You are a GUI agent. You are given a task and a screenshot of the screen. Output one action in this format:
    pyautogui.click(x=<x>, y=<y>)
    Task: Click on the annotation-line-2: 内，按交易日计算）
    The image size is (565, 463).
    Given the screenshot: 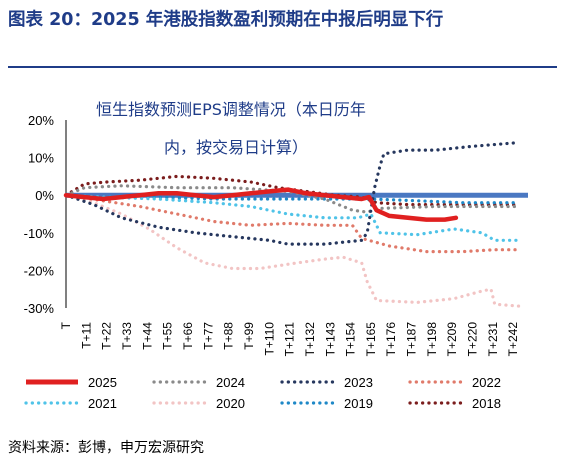 What is the action you would take?
    pyautogui.click(x=236, y=147)
    